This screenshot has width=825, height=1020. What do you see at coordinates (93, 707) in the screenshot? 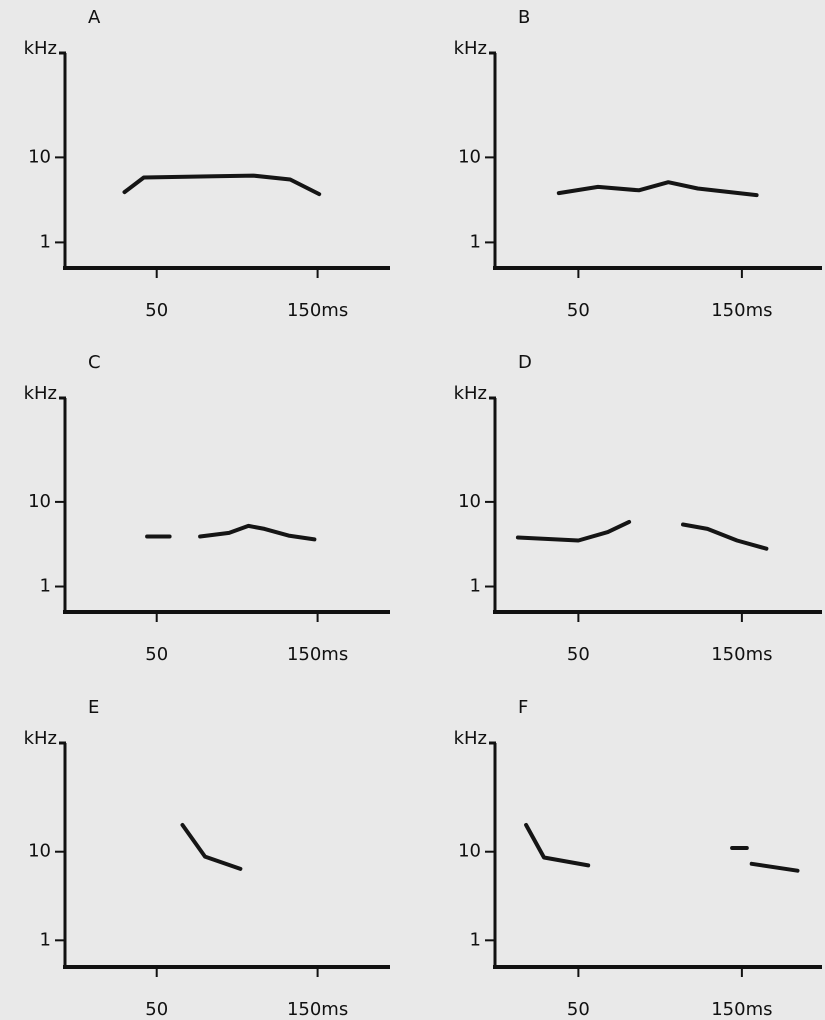
I see `panel-label: E` at bounding box center [93, 707].